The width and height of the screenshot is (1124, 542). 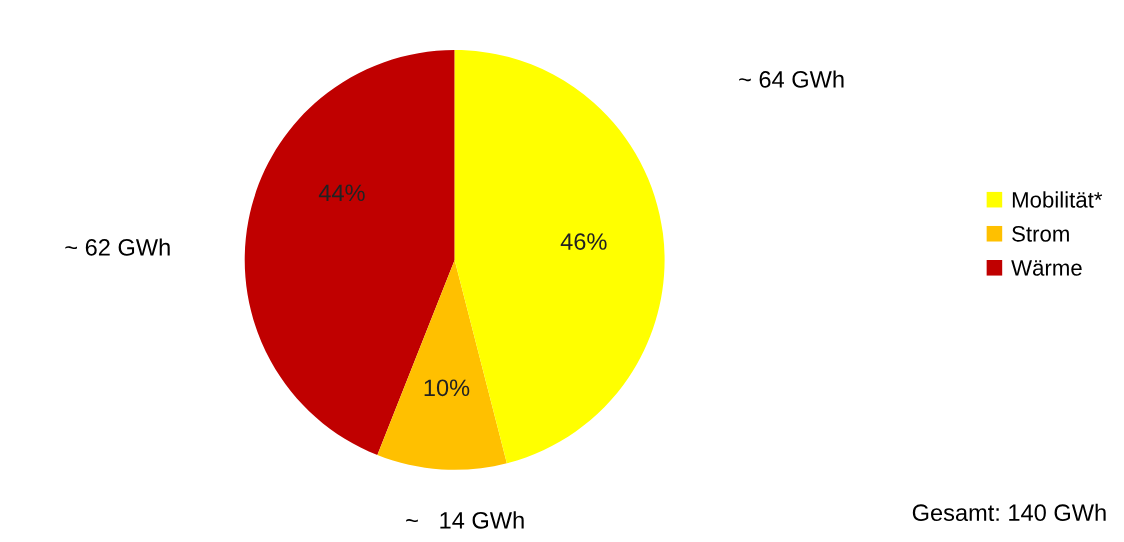 What do you see at coordinates (791, 79) in the screenshot?
I see `text: ~ 64 GWh` at bounding box center [791, 79].